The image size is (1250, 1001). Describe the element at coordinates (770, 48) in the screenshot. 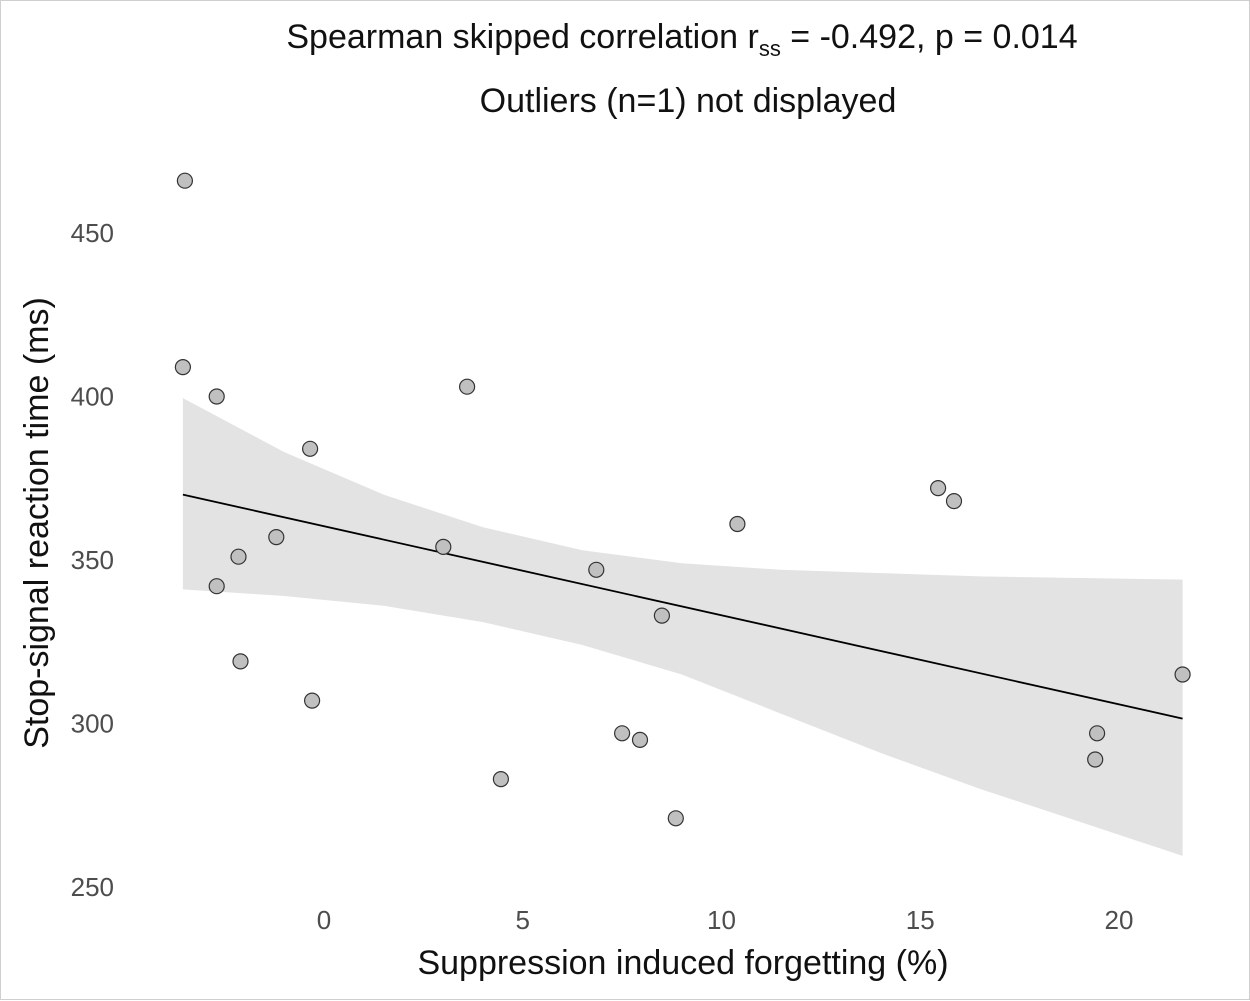

I see `chart-title-subscript: ss` at that location.